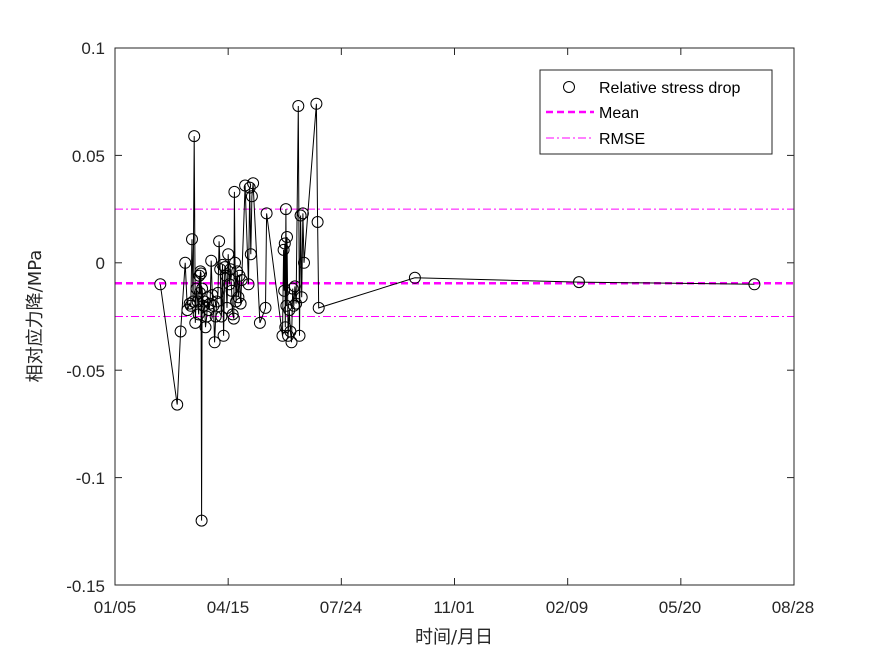 Image resolution: width=875 pixels, height=656 pixels. Describe the element at coordinates (228, 607) in the screenshot. I see `x-tick-label: 04/15` at that location.